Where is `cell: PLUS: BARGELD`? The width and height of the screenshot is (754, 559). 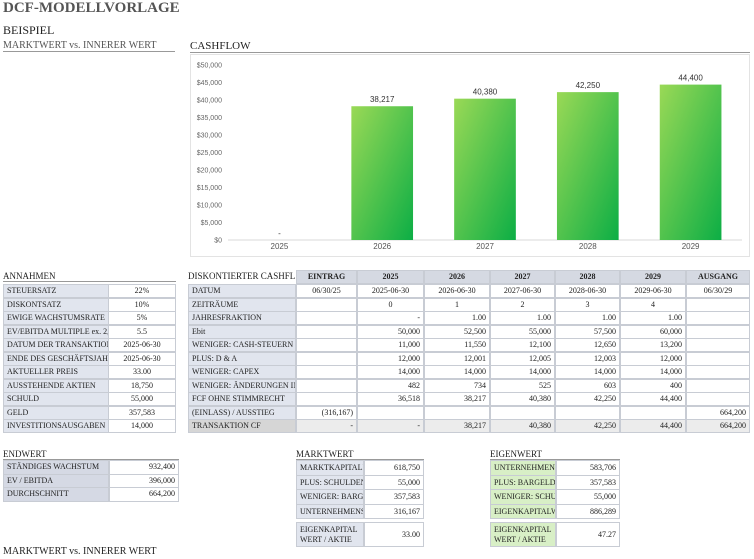 cell: PLUS: BARGELD is located at coordinates (523, 482).